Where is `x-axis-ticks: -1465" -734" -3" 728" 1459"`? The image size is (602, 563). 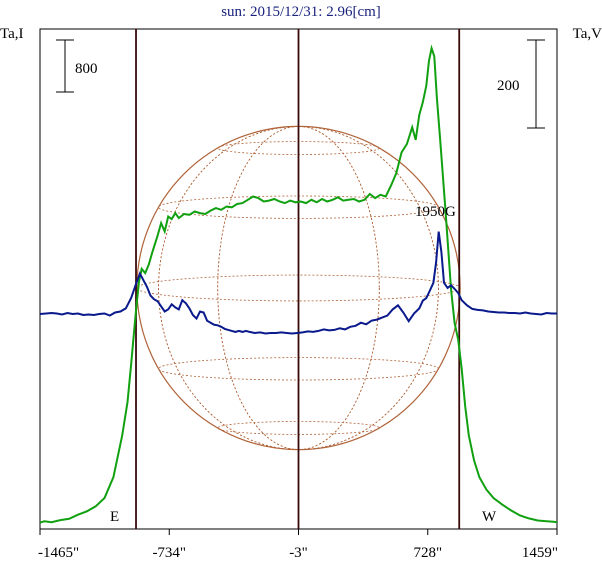
x-axis-ticks: -1465" -734" -3" 728" 1459" is located at coordinates (298, 545).